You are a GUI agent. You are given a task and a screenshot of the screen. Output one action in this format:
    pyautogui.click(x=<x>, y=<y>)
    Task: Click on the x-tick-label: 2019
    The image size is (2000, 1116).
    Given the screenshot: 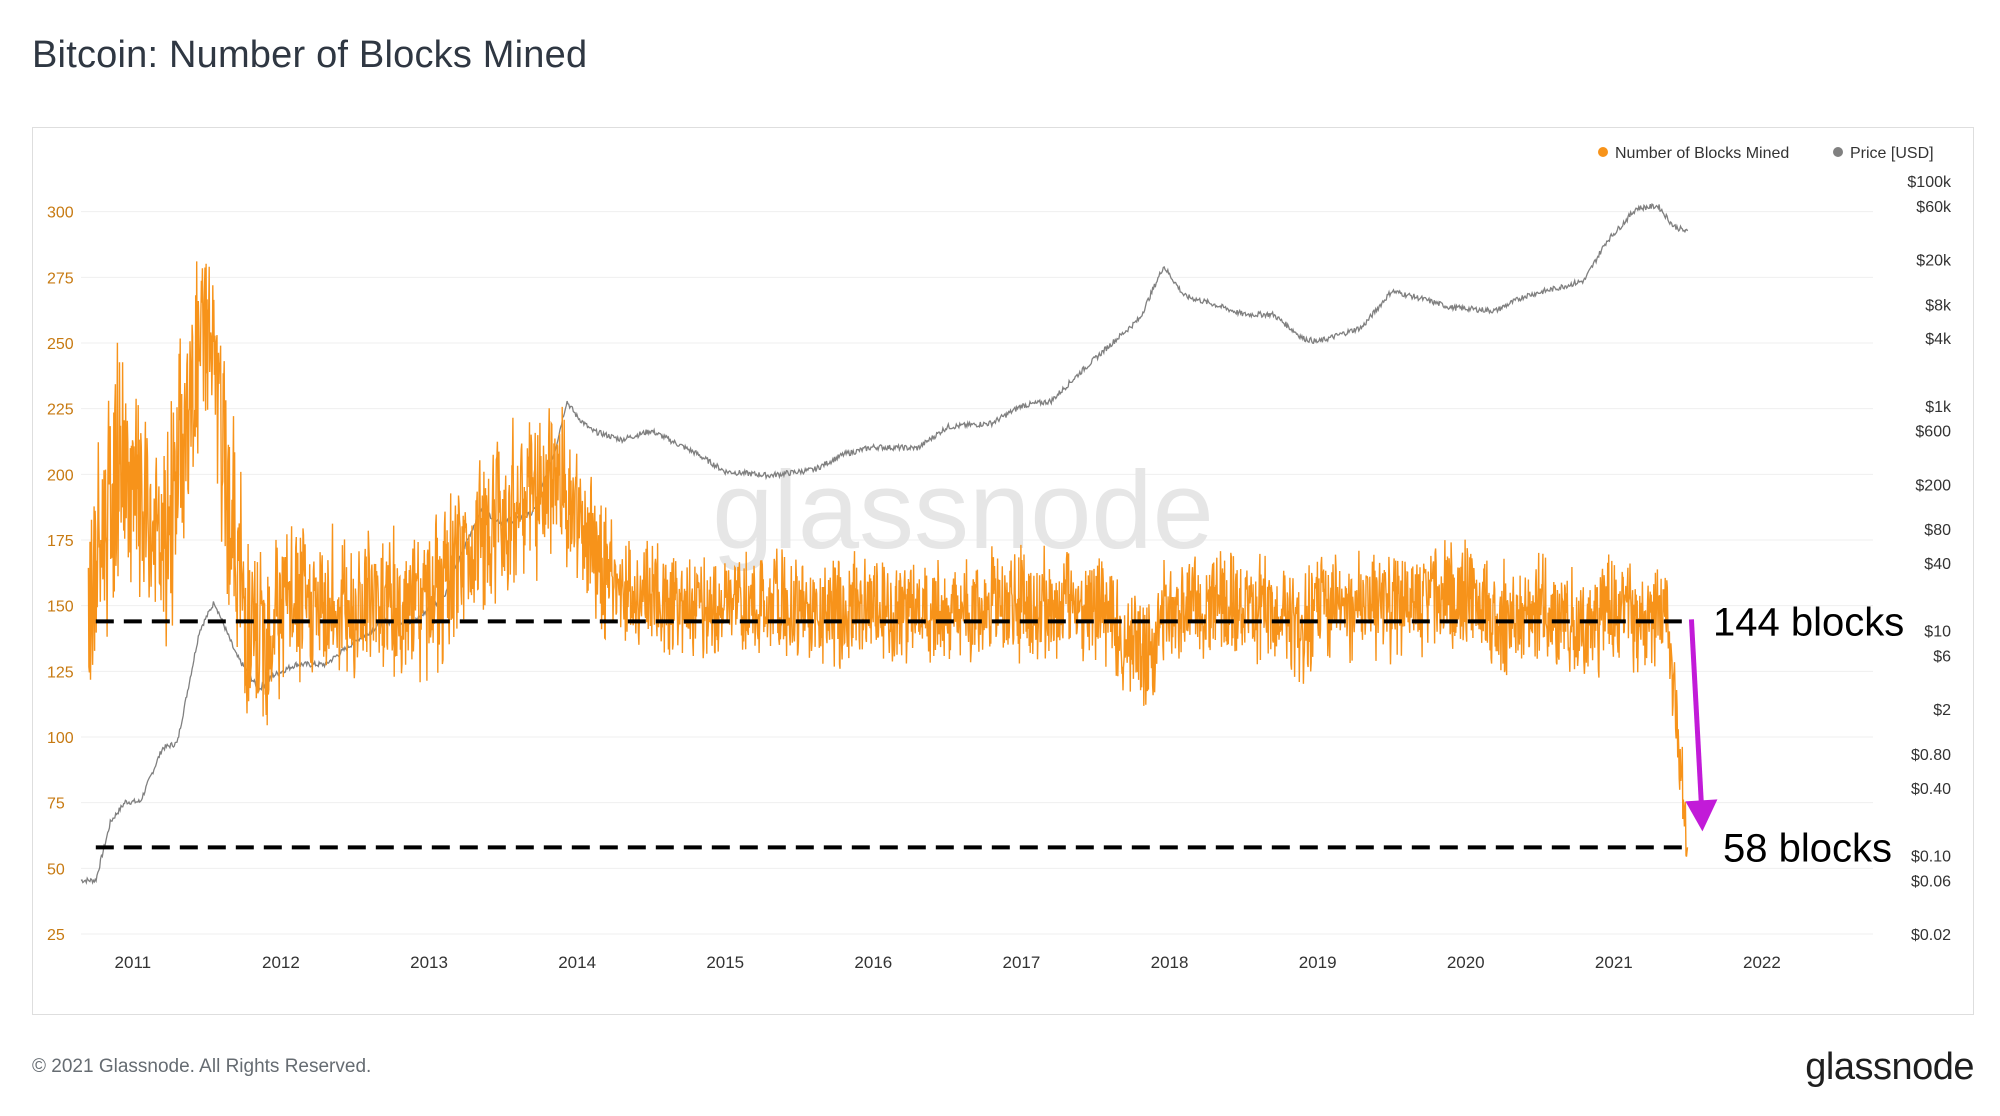 What is the action you would take?
    pyautogui.click(x=1318, y=962)
    